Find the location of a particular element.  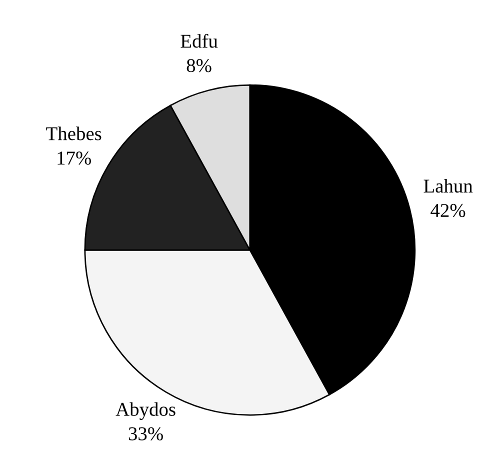

data-label: 8% is located at coordinates (199, 65).